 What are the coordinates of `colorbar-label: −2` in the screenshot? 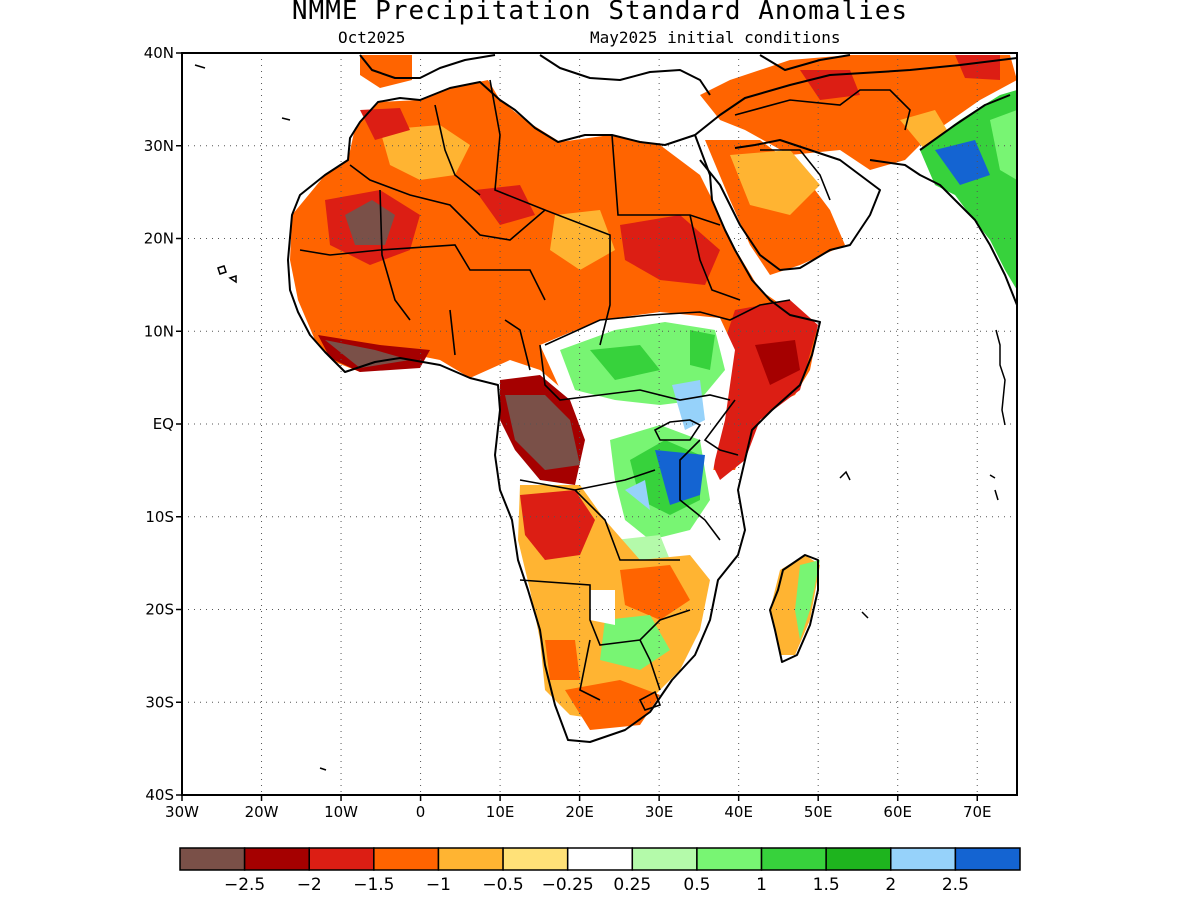 It's located at (309, 885).